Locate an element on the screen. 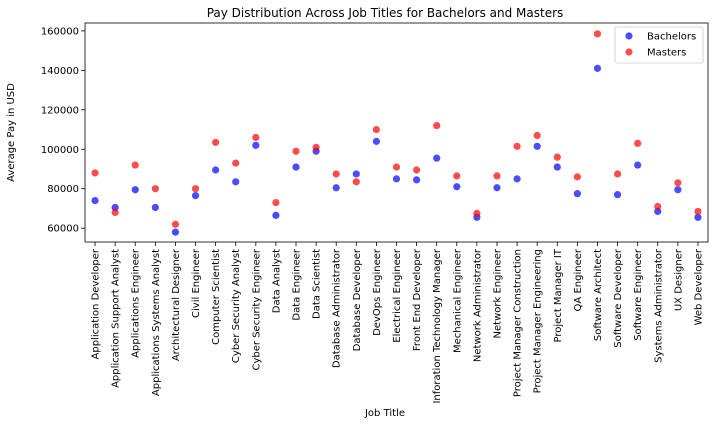 The width and height of the screenshot is (712, 424). legend-marker-masters is located at coordinates (629, 52).